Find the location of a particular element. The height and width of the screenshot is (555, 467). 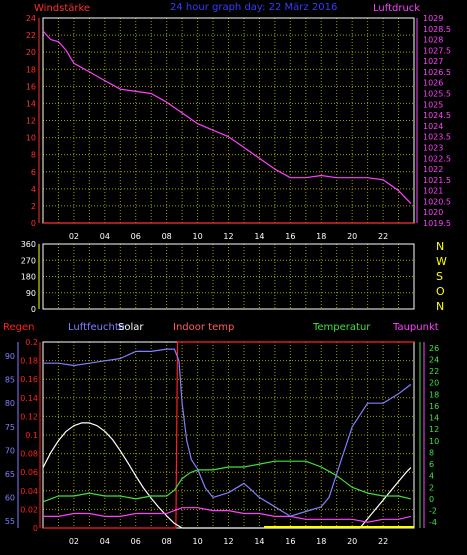

climate-x-tick-label: 12 is located at coordinates (228, 541).